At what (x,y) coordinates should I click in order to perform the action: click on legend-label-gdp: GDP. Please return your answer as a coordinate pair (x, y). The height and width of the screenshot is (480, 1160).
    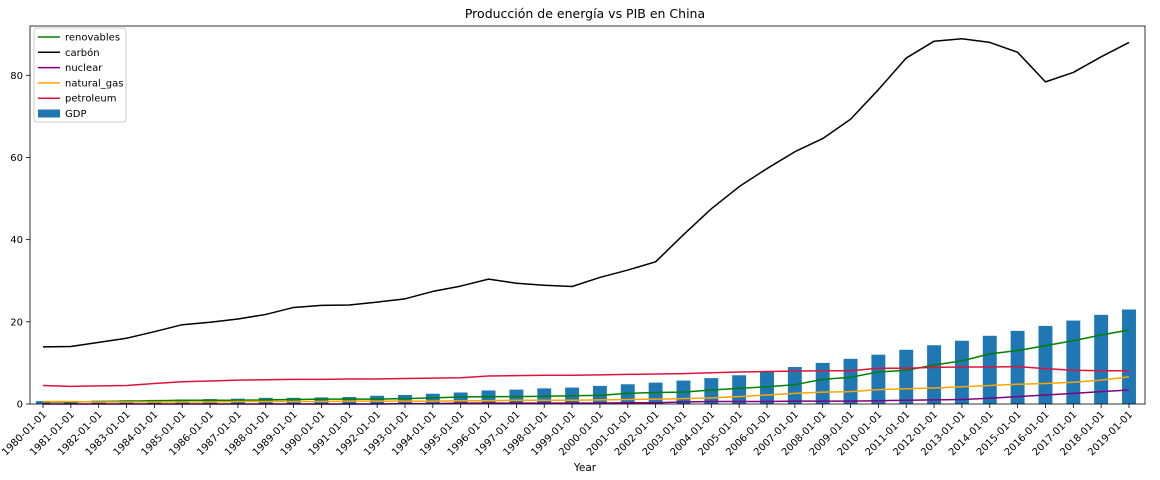
    Looking at the image, I should click on (75, 114).